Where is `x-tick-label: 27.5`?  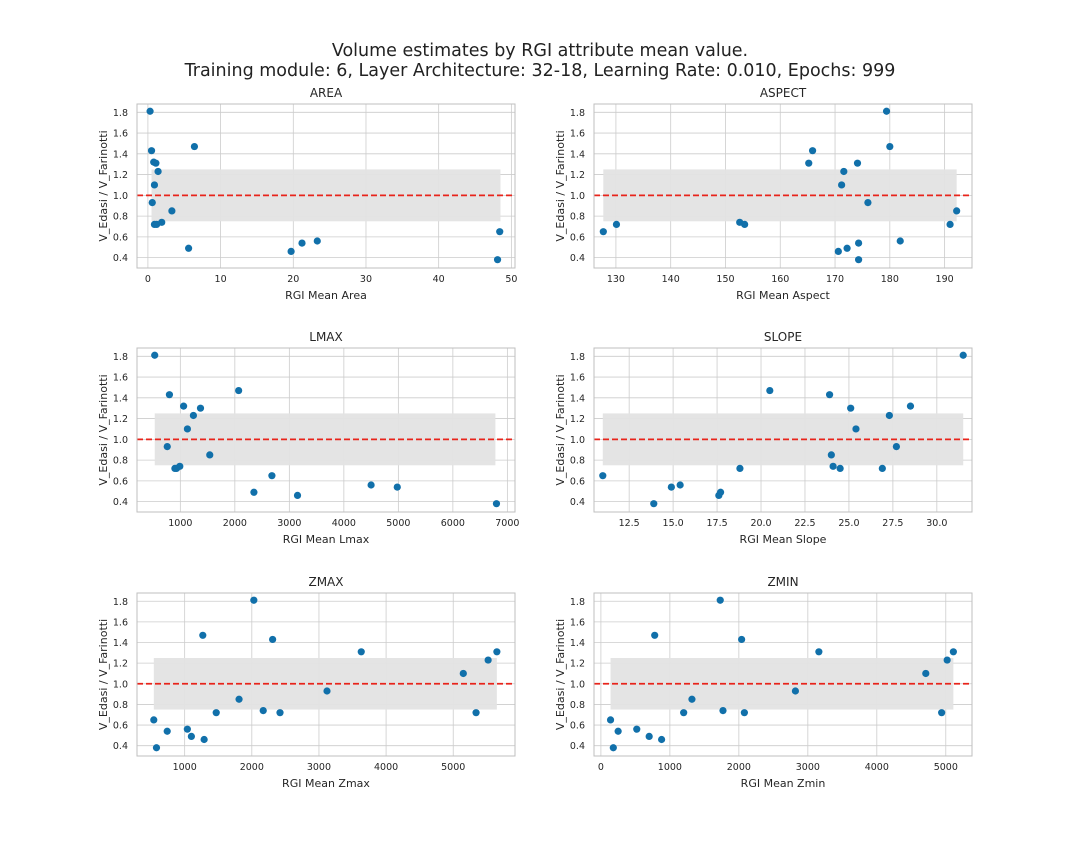 x-tick-label: 27.5 is located at coordinates (892, 523).